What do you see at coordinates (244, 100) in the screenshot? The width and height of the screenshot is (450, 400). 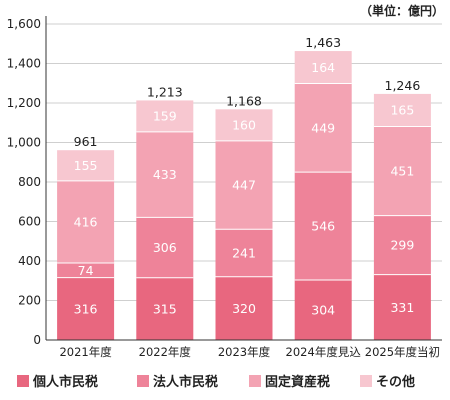 I see `total-value-label: 1,168` at bounding box center [244, 100].